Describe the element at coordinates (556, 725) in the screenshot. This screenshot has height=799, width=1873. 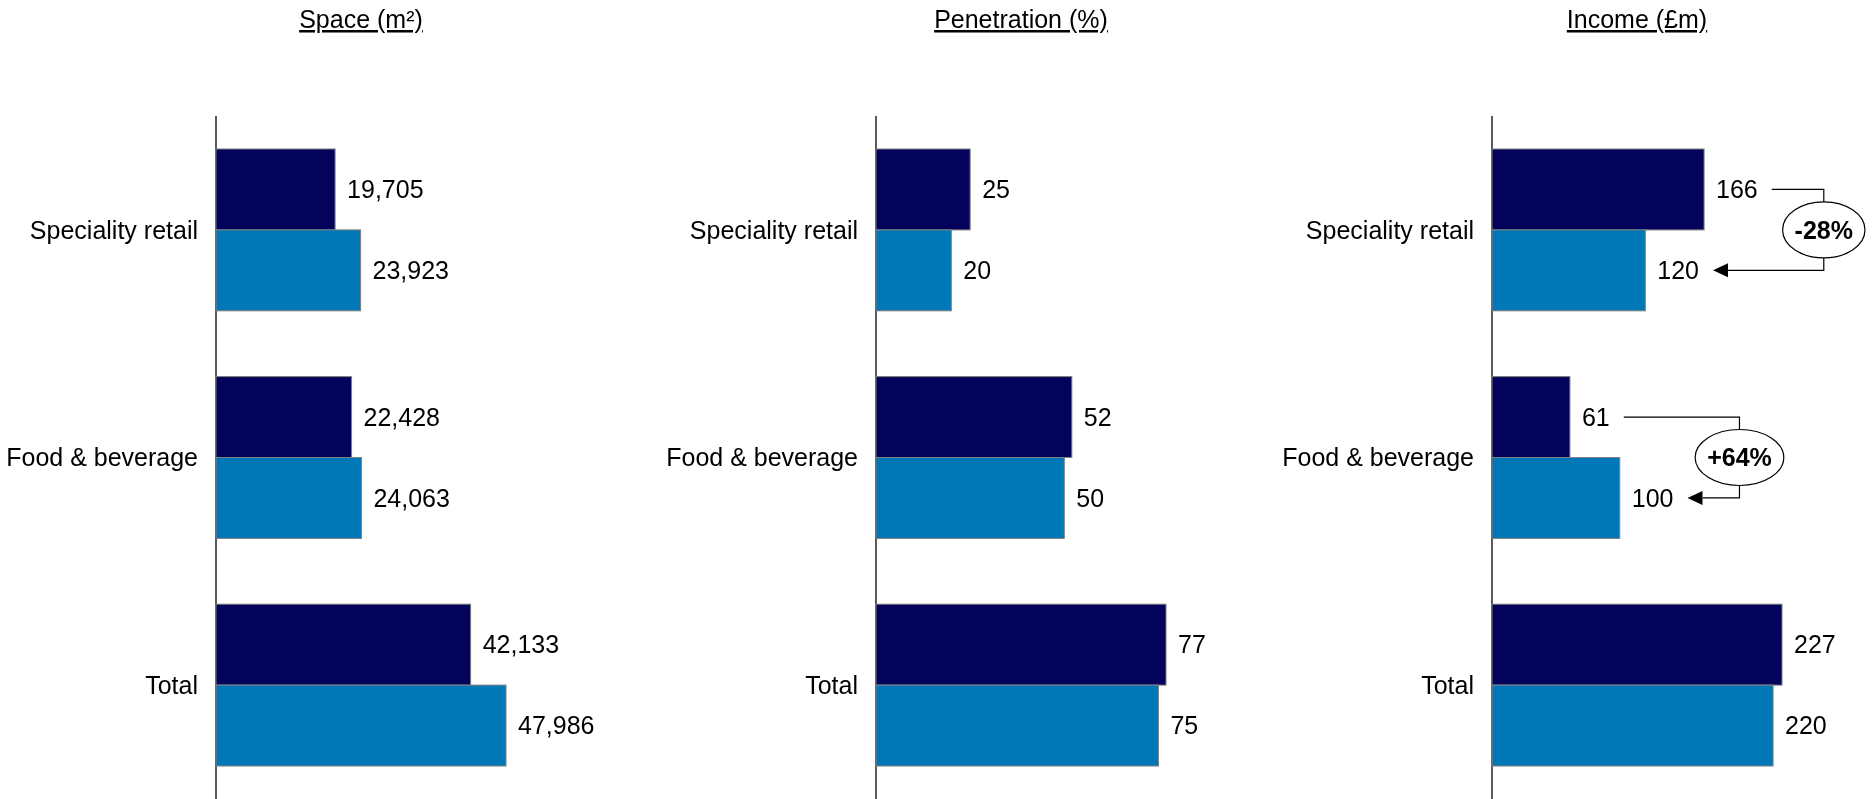
I see `data-label: 47,986` at that location.